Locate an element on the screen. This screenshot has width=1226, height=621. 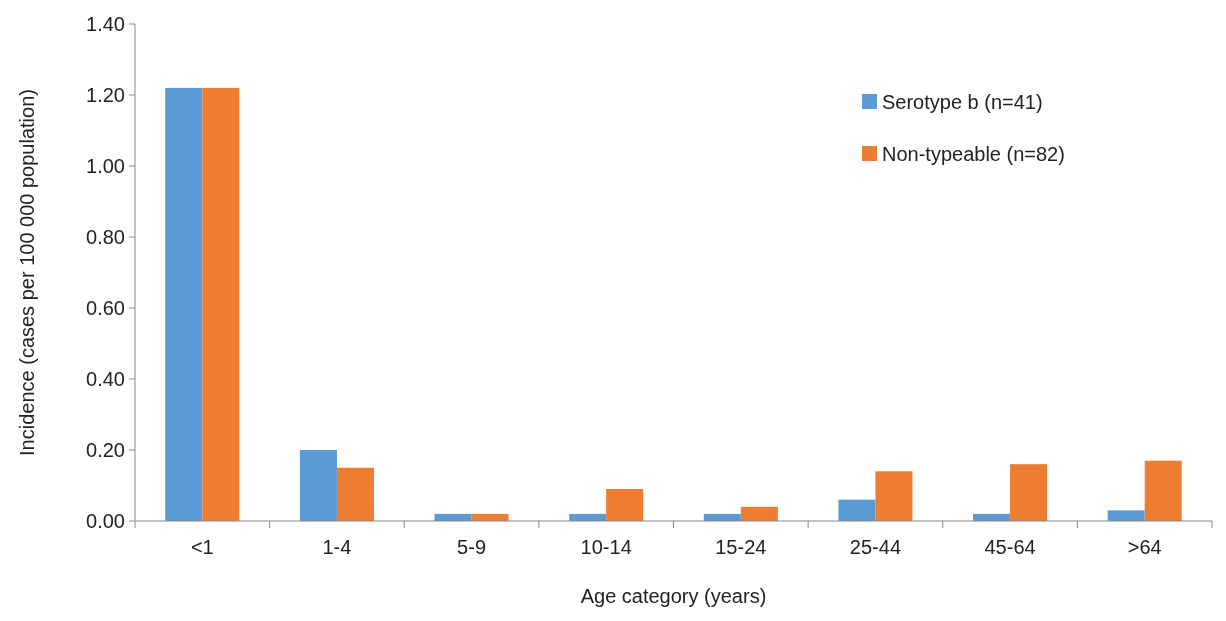
x-tick-label: 10-14 is located at coordinates (606, 547).